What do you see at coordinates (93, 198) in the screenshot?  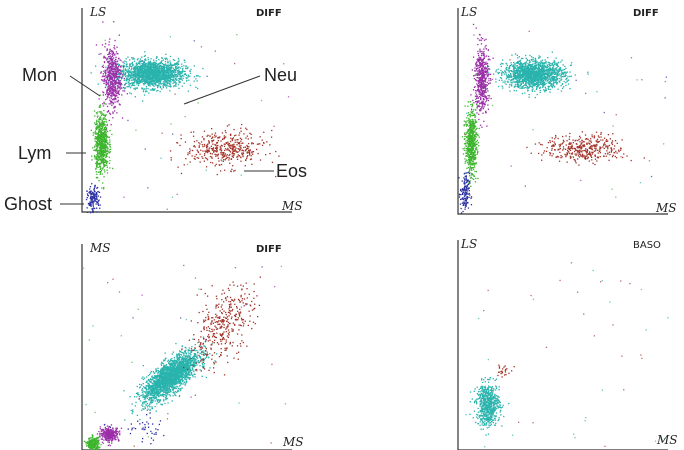 I see `series-ghost` at bounding box center [93, 198].